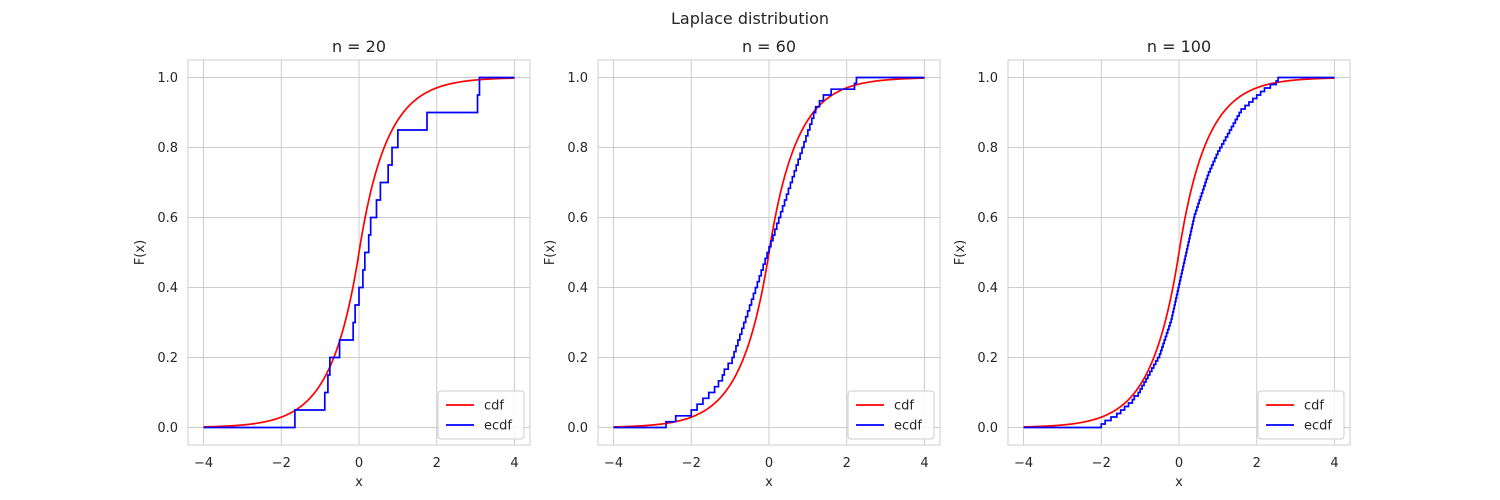  Describe the element at coordinates (769, 46) in the screenshot. I see `subplot-title: n = 60` at that location.